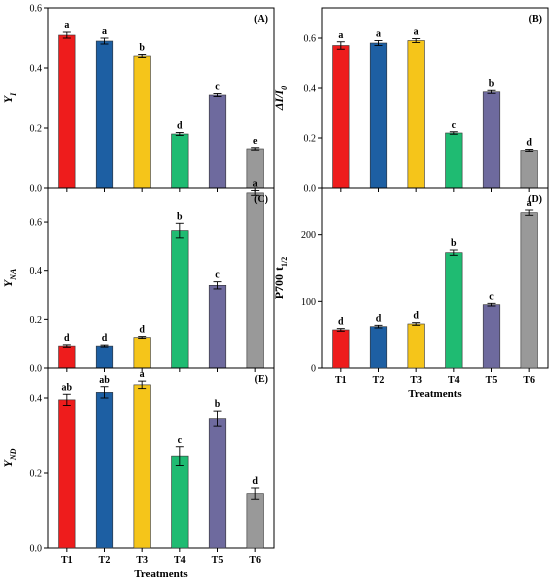  What do you see at coordinates (255, 481) in the screenshot?
I see `significance-letter-e-t6: d` at bounding box center [255, 481].